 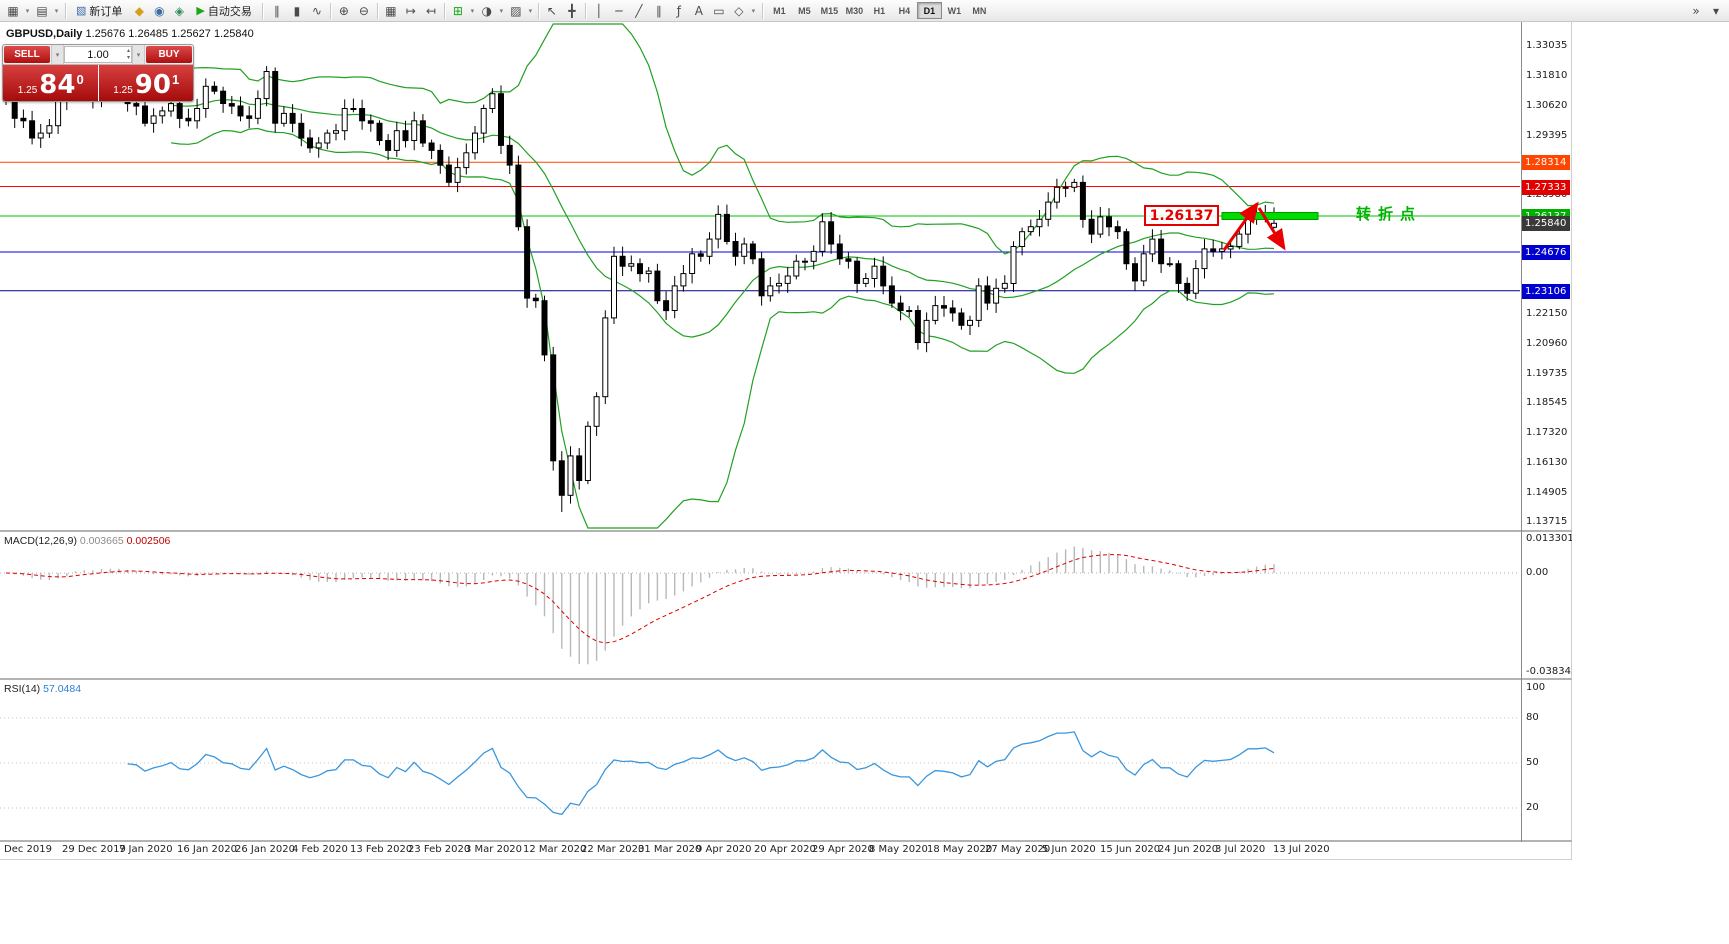 I want to click on lot-spinner: ▴ ▾, so click(x=128, y=54).